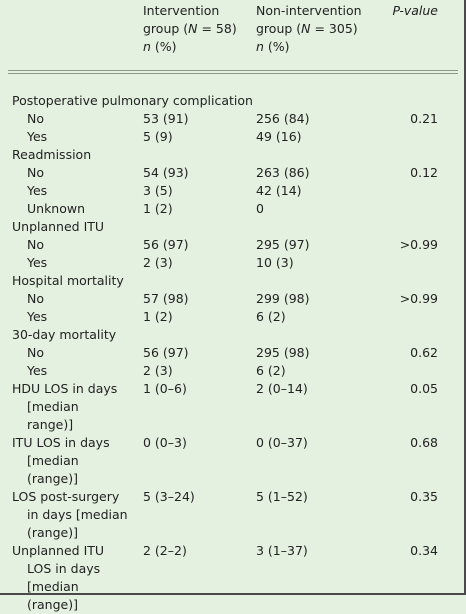 Image resolution: width=466 pixels, height=614 pixels. What do you see at coordinates (165, 442) in the screenshot?
I see `row-intervention-value: 0 (0–3)` at bounding box center [165, 442].